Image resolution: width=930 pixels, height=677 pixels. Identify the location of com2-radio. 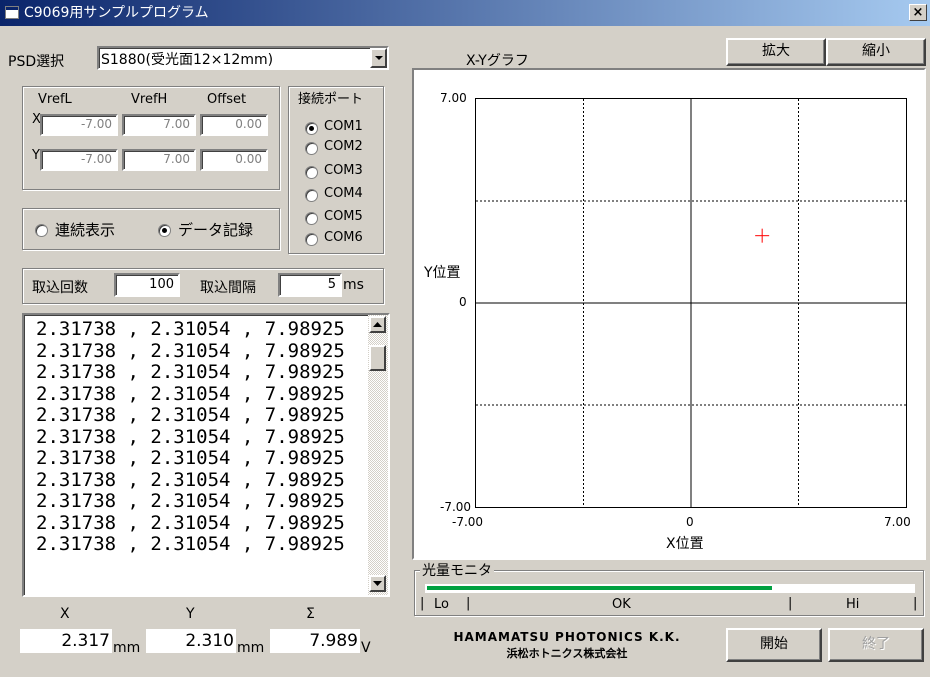
(311, 148).